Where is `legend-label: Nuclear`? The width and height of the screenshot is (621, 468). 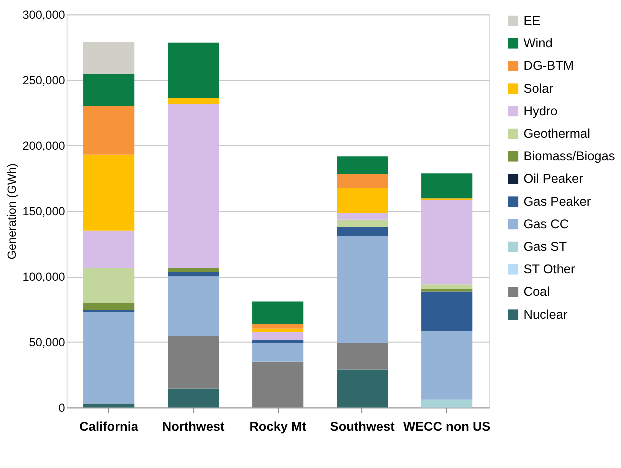 legend-label: Nuclear is located at coordinates (546, 314).